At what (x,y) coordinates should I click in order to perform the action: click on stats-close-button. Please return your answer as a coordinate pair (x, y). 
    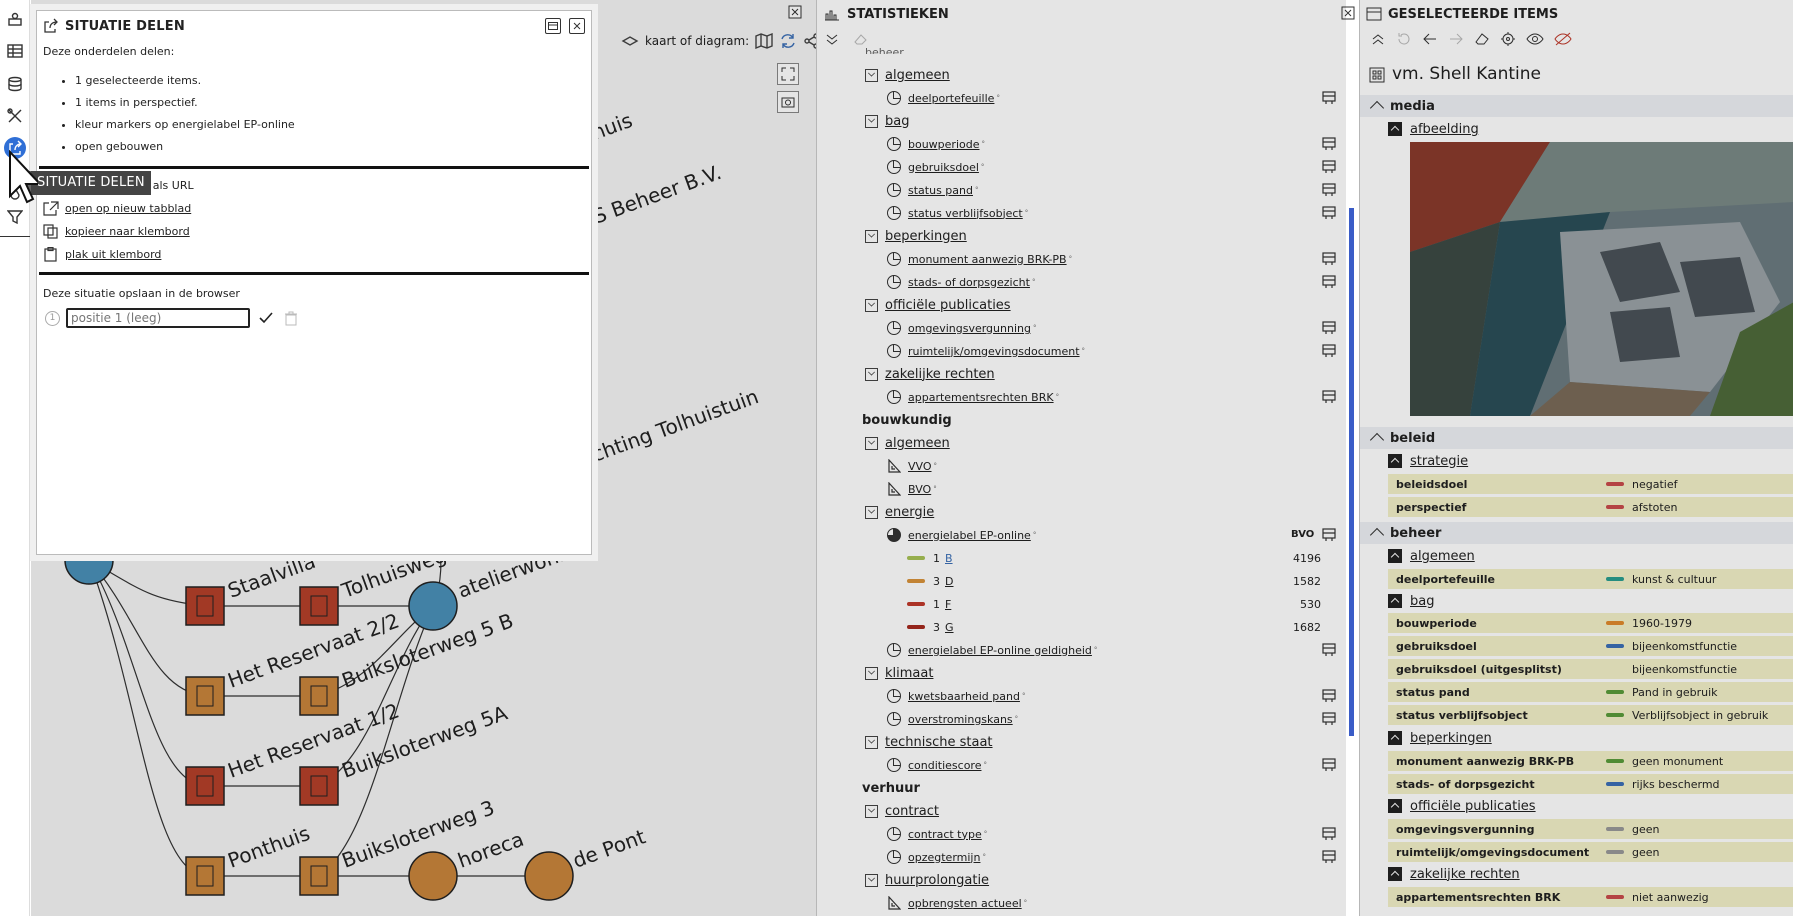
    Looking at the image, I should click on (1348, 13).